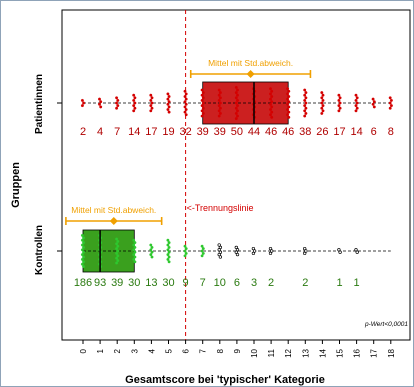  What do you see at coordinates (100, 350) in the screenshot?
I see `x-tick-label: 1` at bounding box center [100, 350].